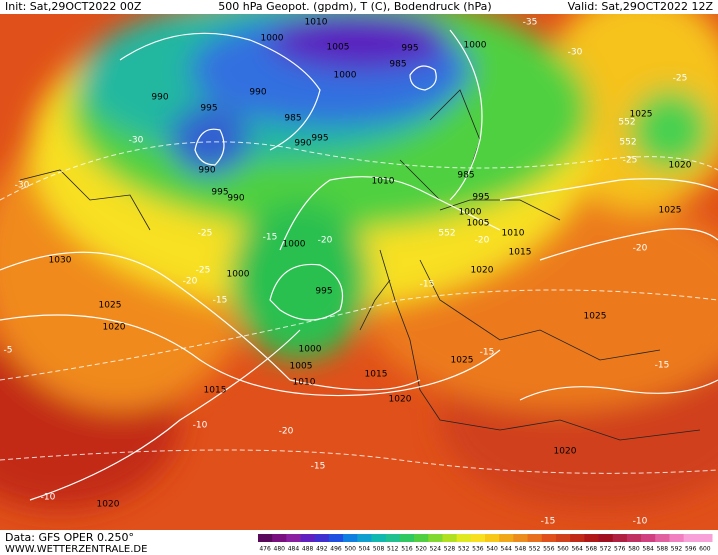 The image size is (718, 555). I want to click on colorbar-label: 572, so click(606, 549).